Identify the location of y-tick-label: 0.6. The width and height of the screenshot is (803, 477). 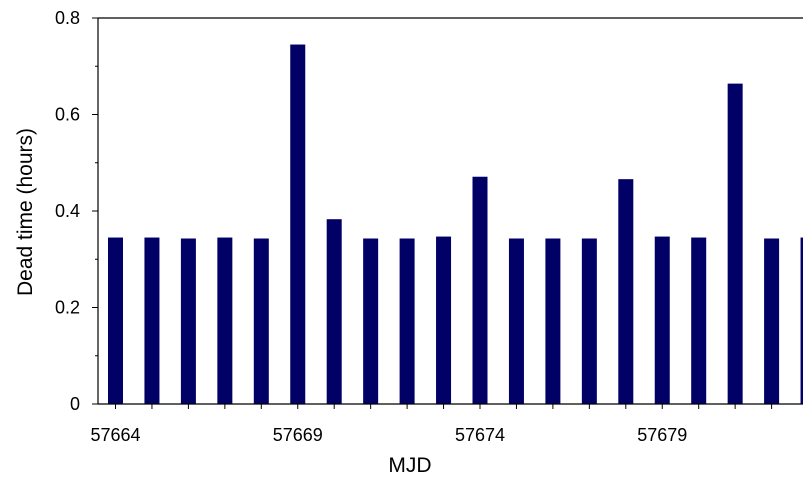
(67, 115).